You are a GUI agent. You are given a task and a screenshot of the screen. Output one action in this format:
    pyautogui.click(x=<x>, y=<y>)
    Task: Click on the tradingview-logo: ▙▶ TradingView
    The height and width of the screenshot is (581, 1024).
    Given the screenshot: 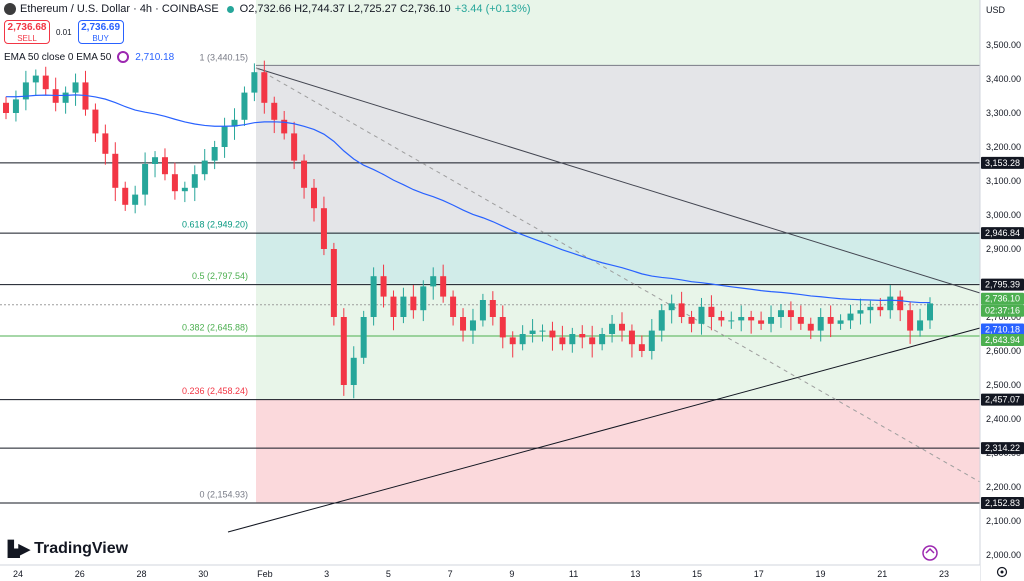 What is the action you would take?
    pyautogui.click(x=68, y=549)
    